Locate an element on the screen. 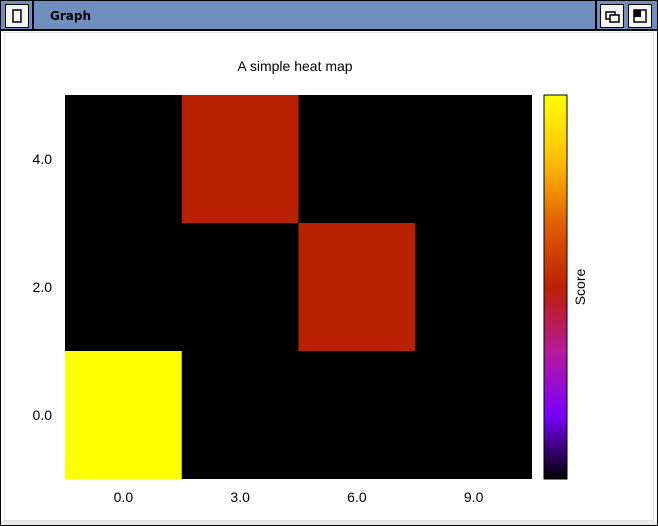 The height and width of the screenshot is (526, 658). maximize-icon is located at coordinates (640, 16).